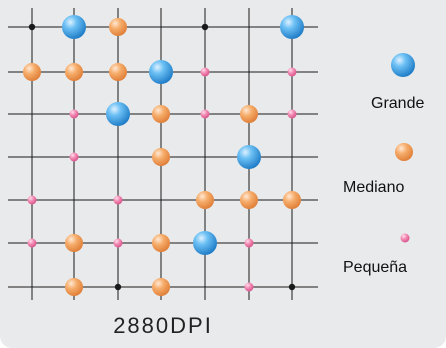  Describe the element at coordinates (398, 103) in the screenshot. I see `legend-label-grande: Grande` at that location.